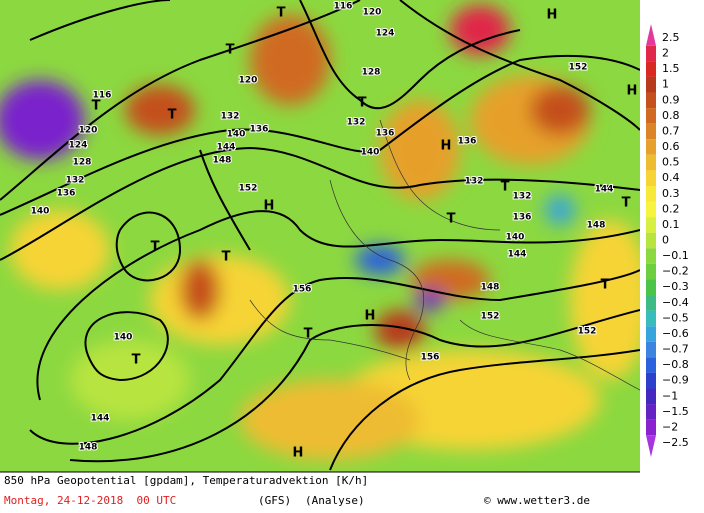 This screenshot has height=513, width=704. Describe the element at coordinates (352, 492) in the screenshot. I see `footer-bg` at that location.